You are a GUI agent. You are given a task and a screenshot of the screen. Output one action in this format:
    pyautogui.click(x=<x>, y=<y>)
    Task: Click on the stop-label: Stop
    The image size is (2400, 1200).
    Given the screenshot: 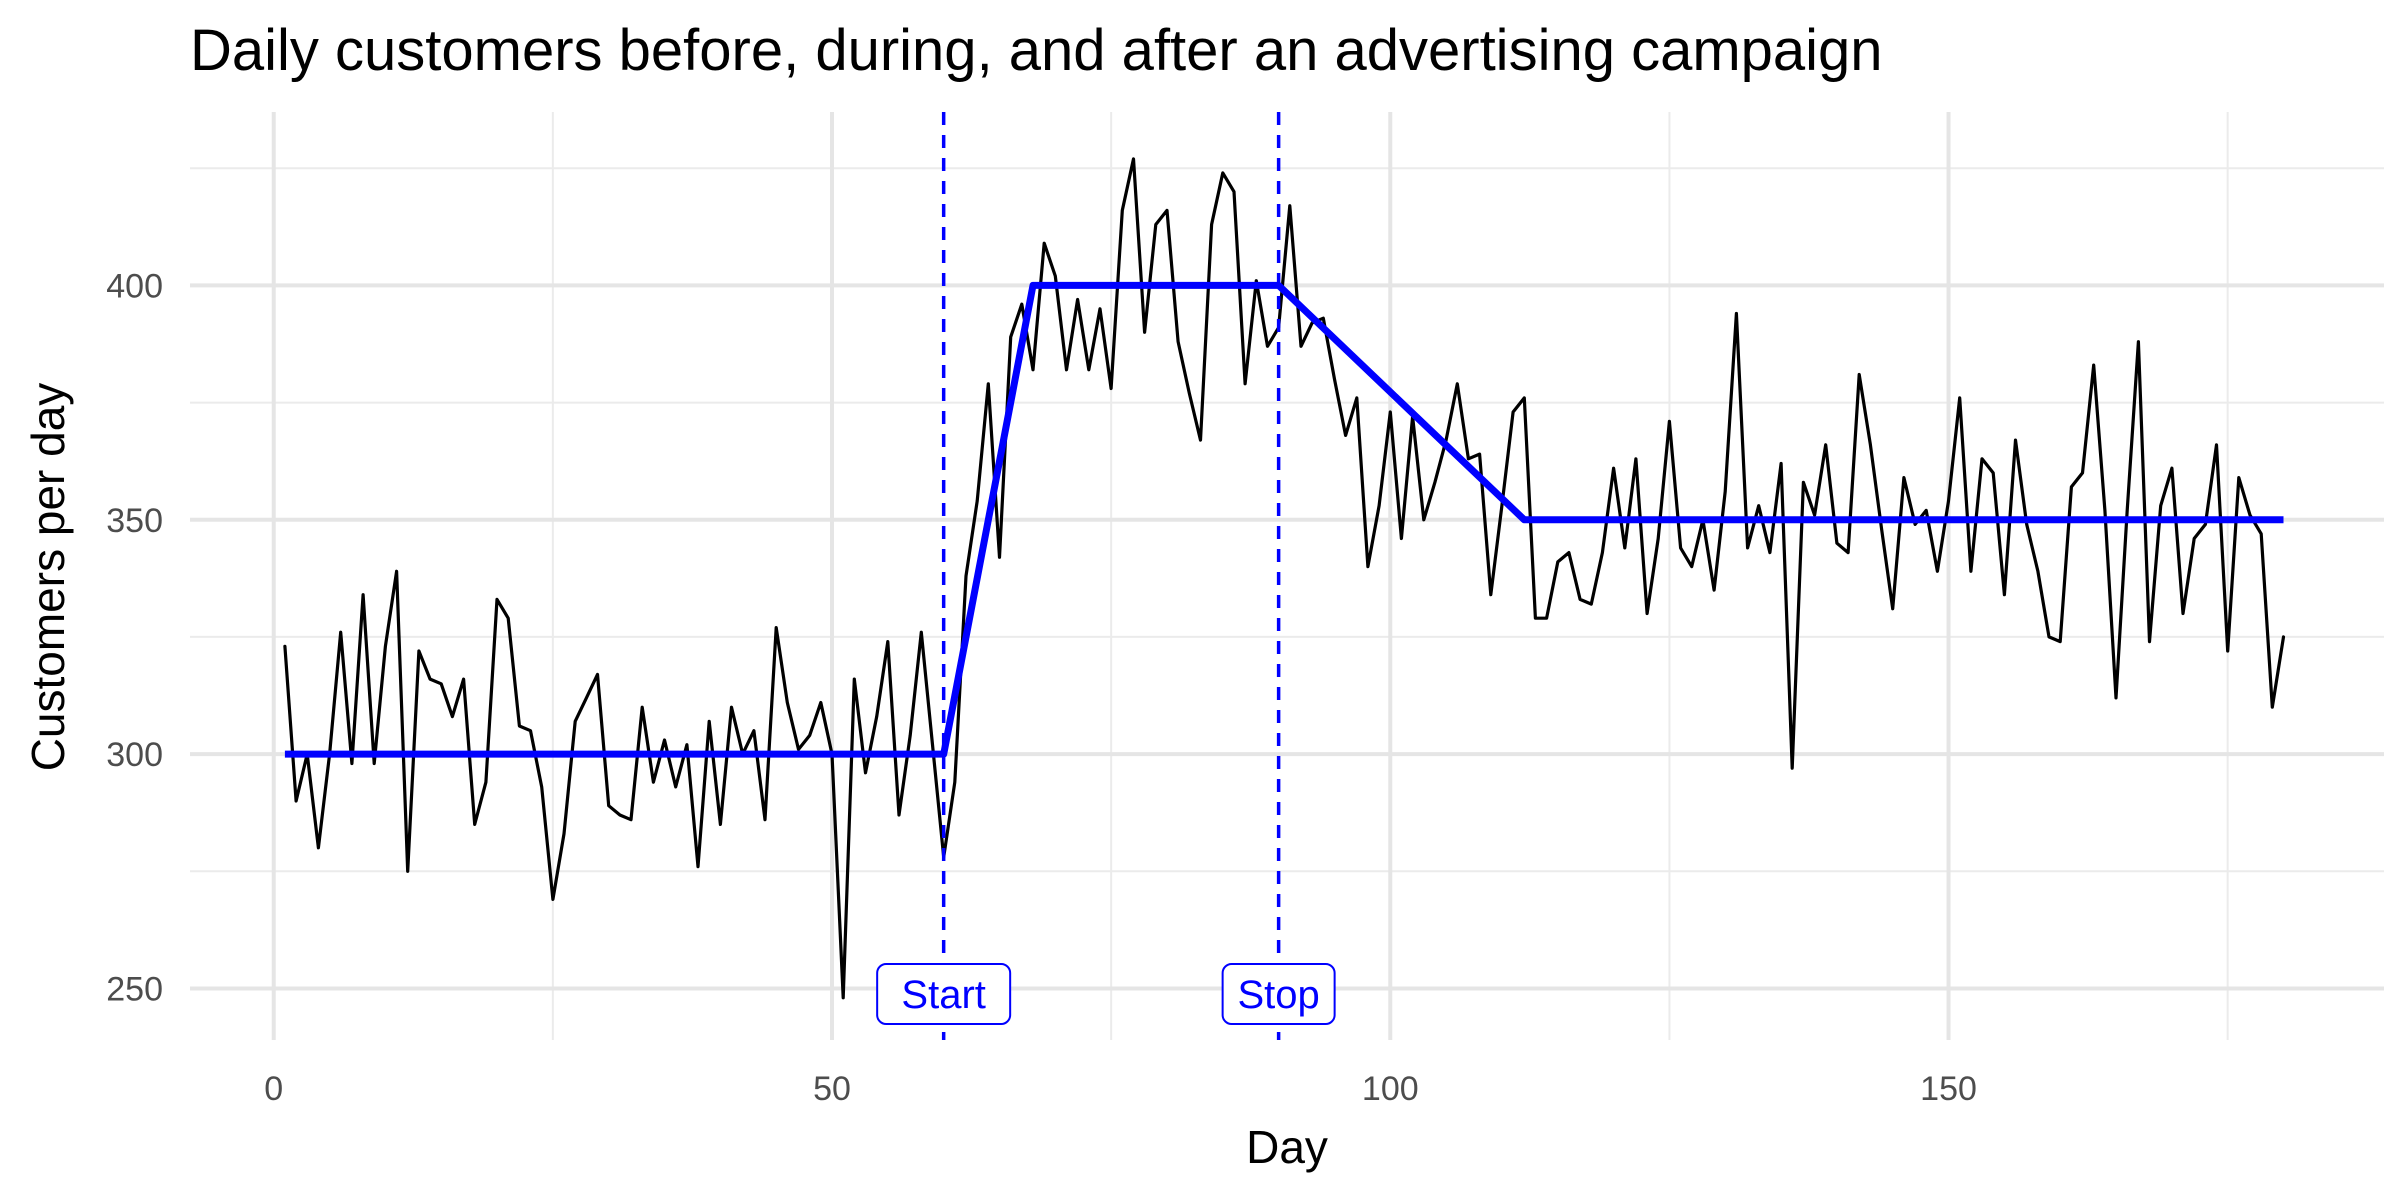 What is the action you would take?
    pyautogui.click(x=1278, y=995)
    